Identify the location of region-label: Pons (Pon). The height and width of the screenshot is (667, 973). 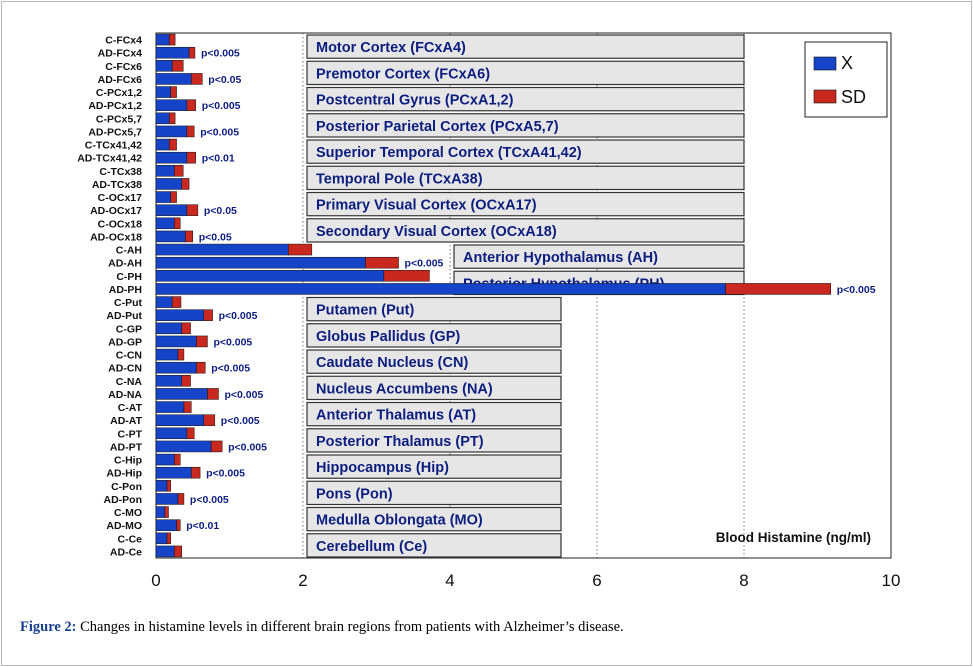
(354, 494).